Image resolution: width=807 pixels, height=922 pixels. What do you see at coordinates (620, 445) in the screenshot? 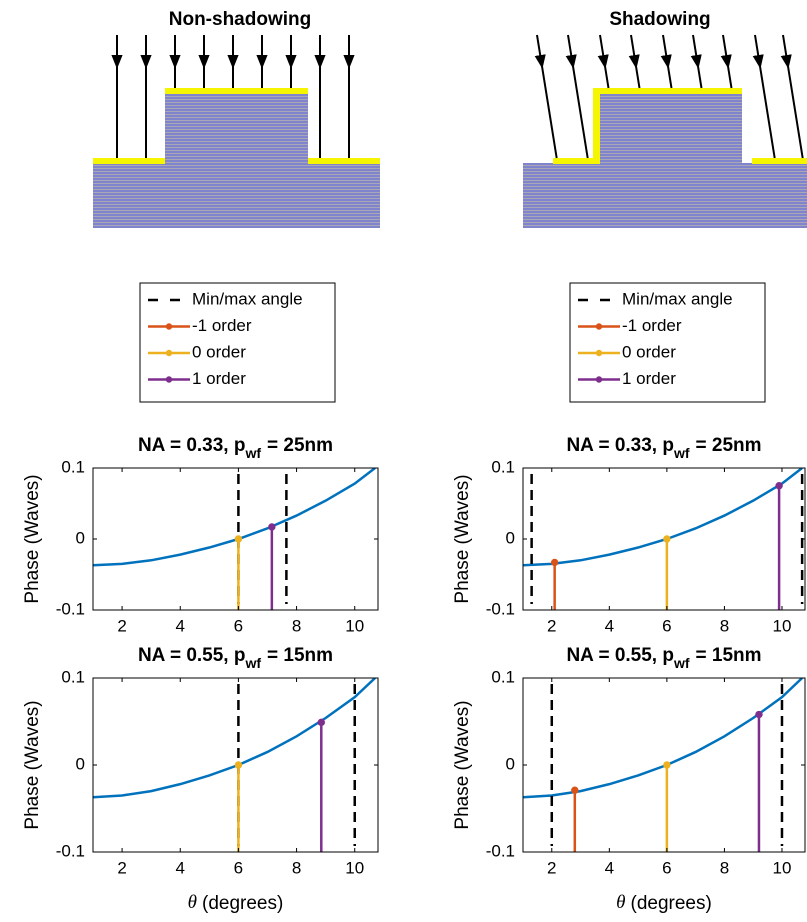
I see `title-text: NA = 0.33, p` at bounding box center [620, 445].